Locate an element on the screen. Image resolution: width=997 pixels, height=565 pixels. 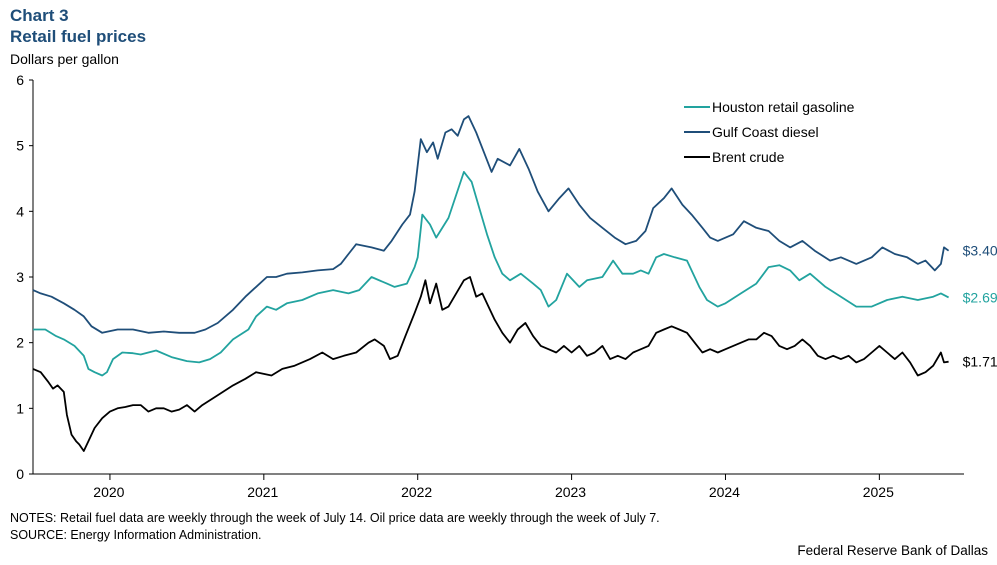
end-value-label: $2.69 is located at coordinates (980, 297).